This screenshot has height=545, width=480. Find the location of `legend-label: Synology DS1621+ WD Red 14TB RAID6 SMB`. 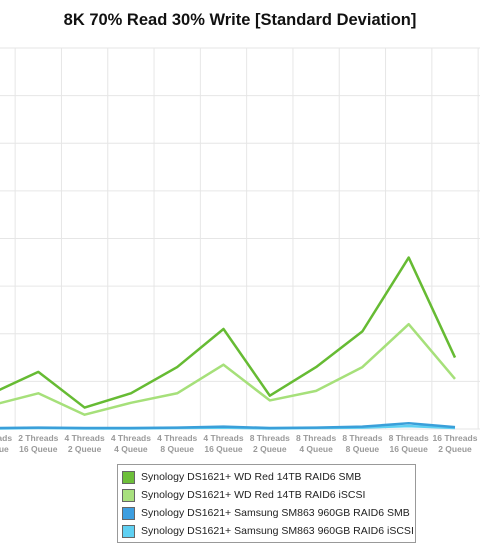

legend-label: Synology DS1621+ WD Red 14TB RAID6 SMB is located at coordinates (251, 477).